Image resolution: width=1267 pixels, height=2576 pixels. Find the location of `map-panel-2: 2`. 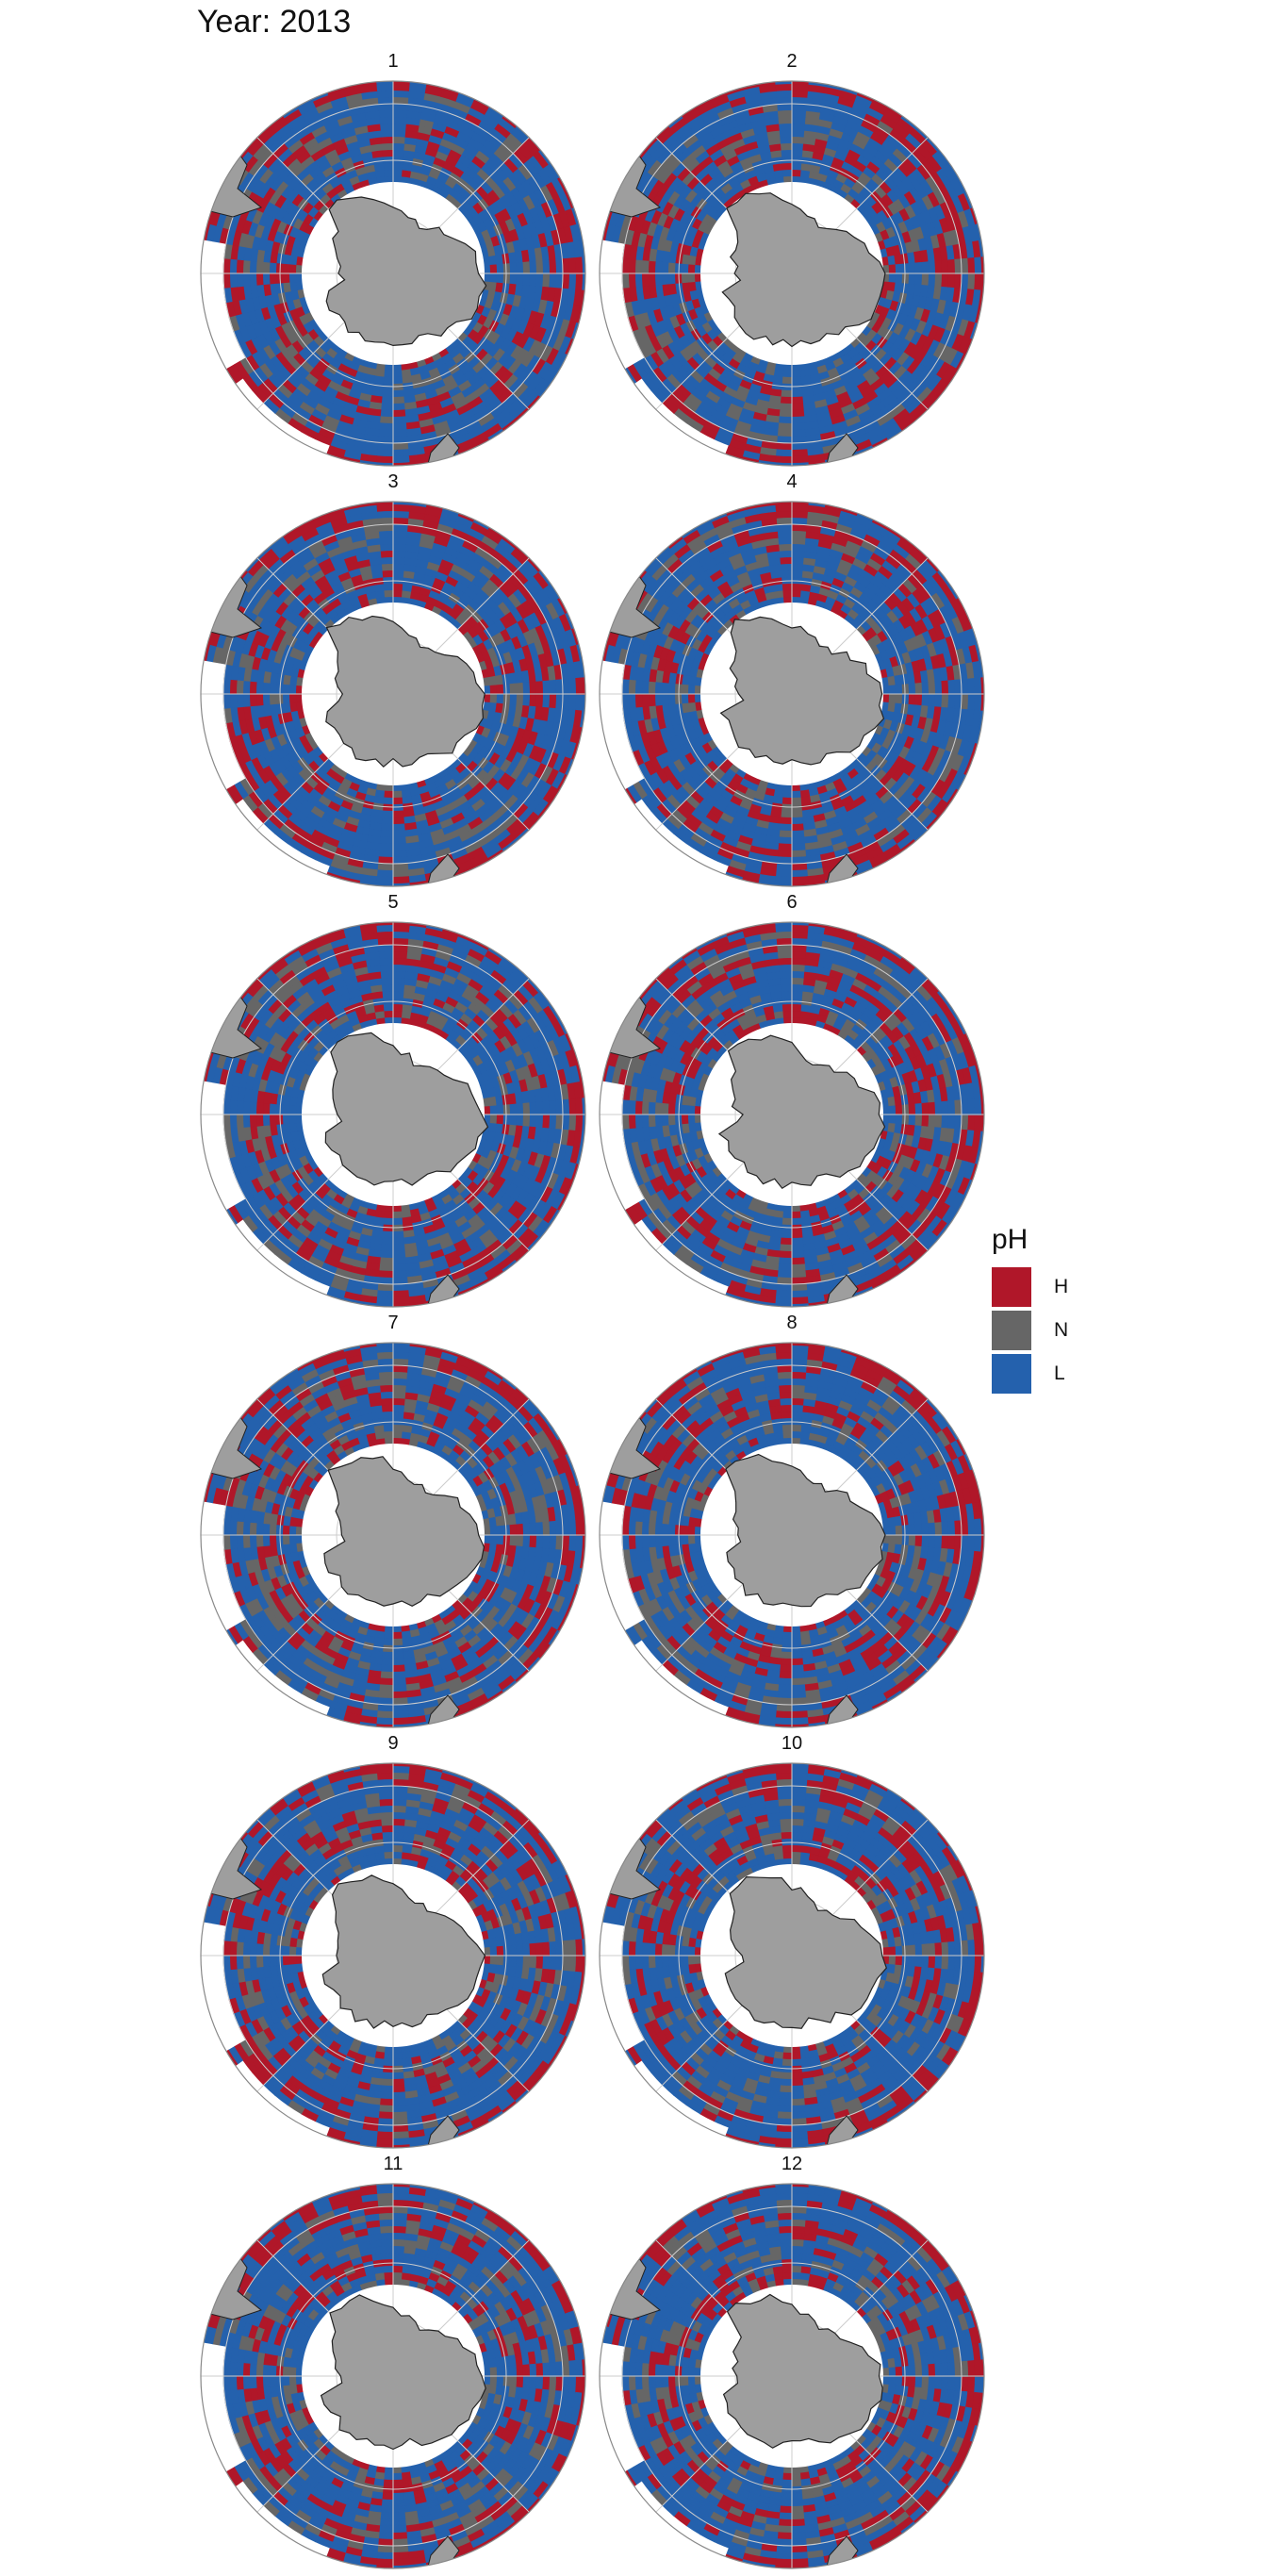

map-panel-2: 2 is located at coordinates (792, 260).